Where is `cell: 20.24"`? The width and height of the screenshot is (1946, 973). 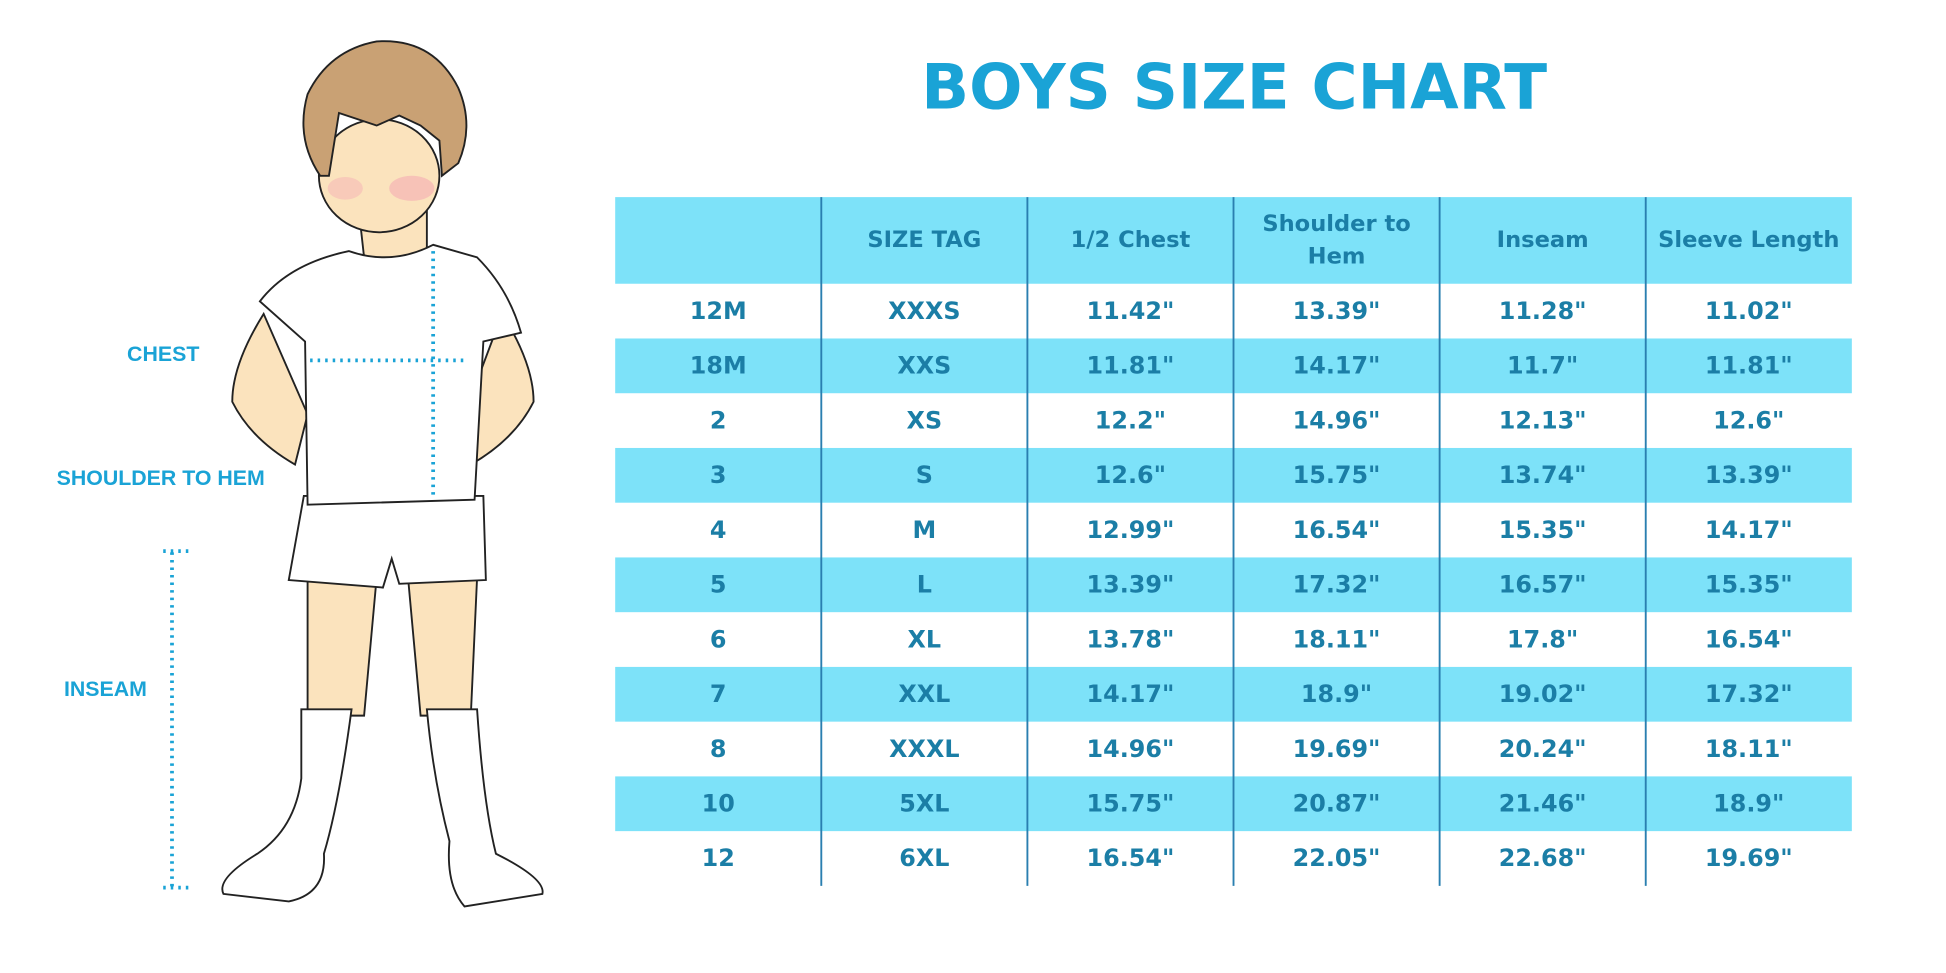
cell: 20.24" is located at coordinates (1543, 749).